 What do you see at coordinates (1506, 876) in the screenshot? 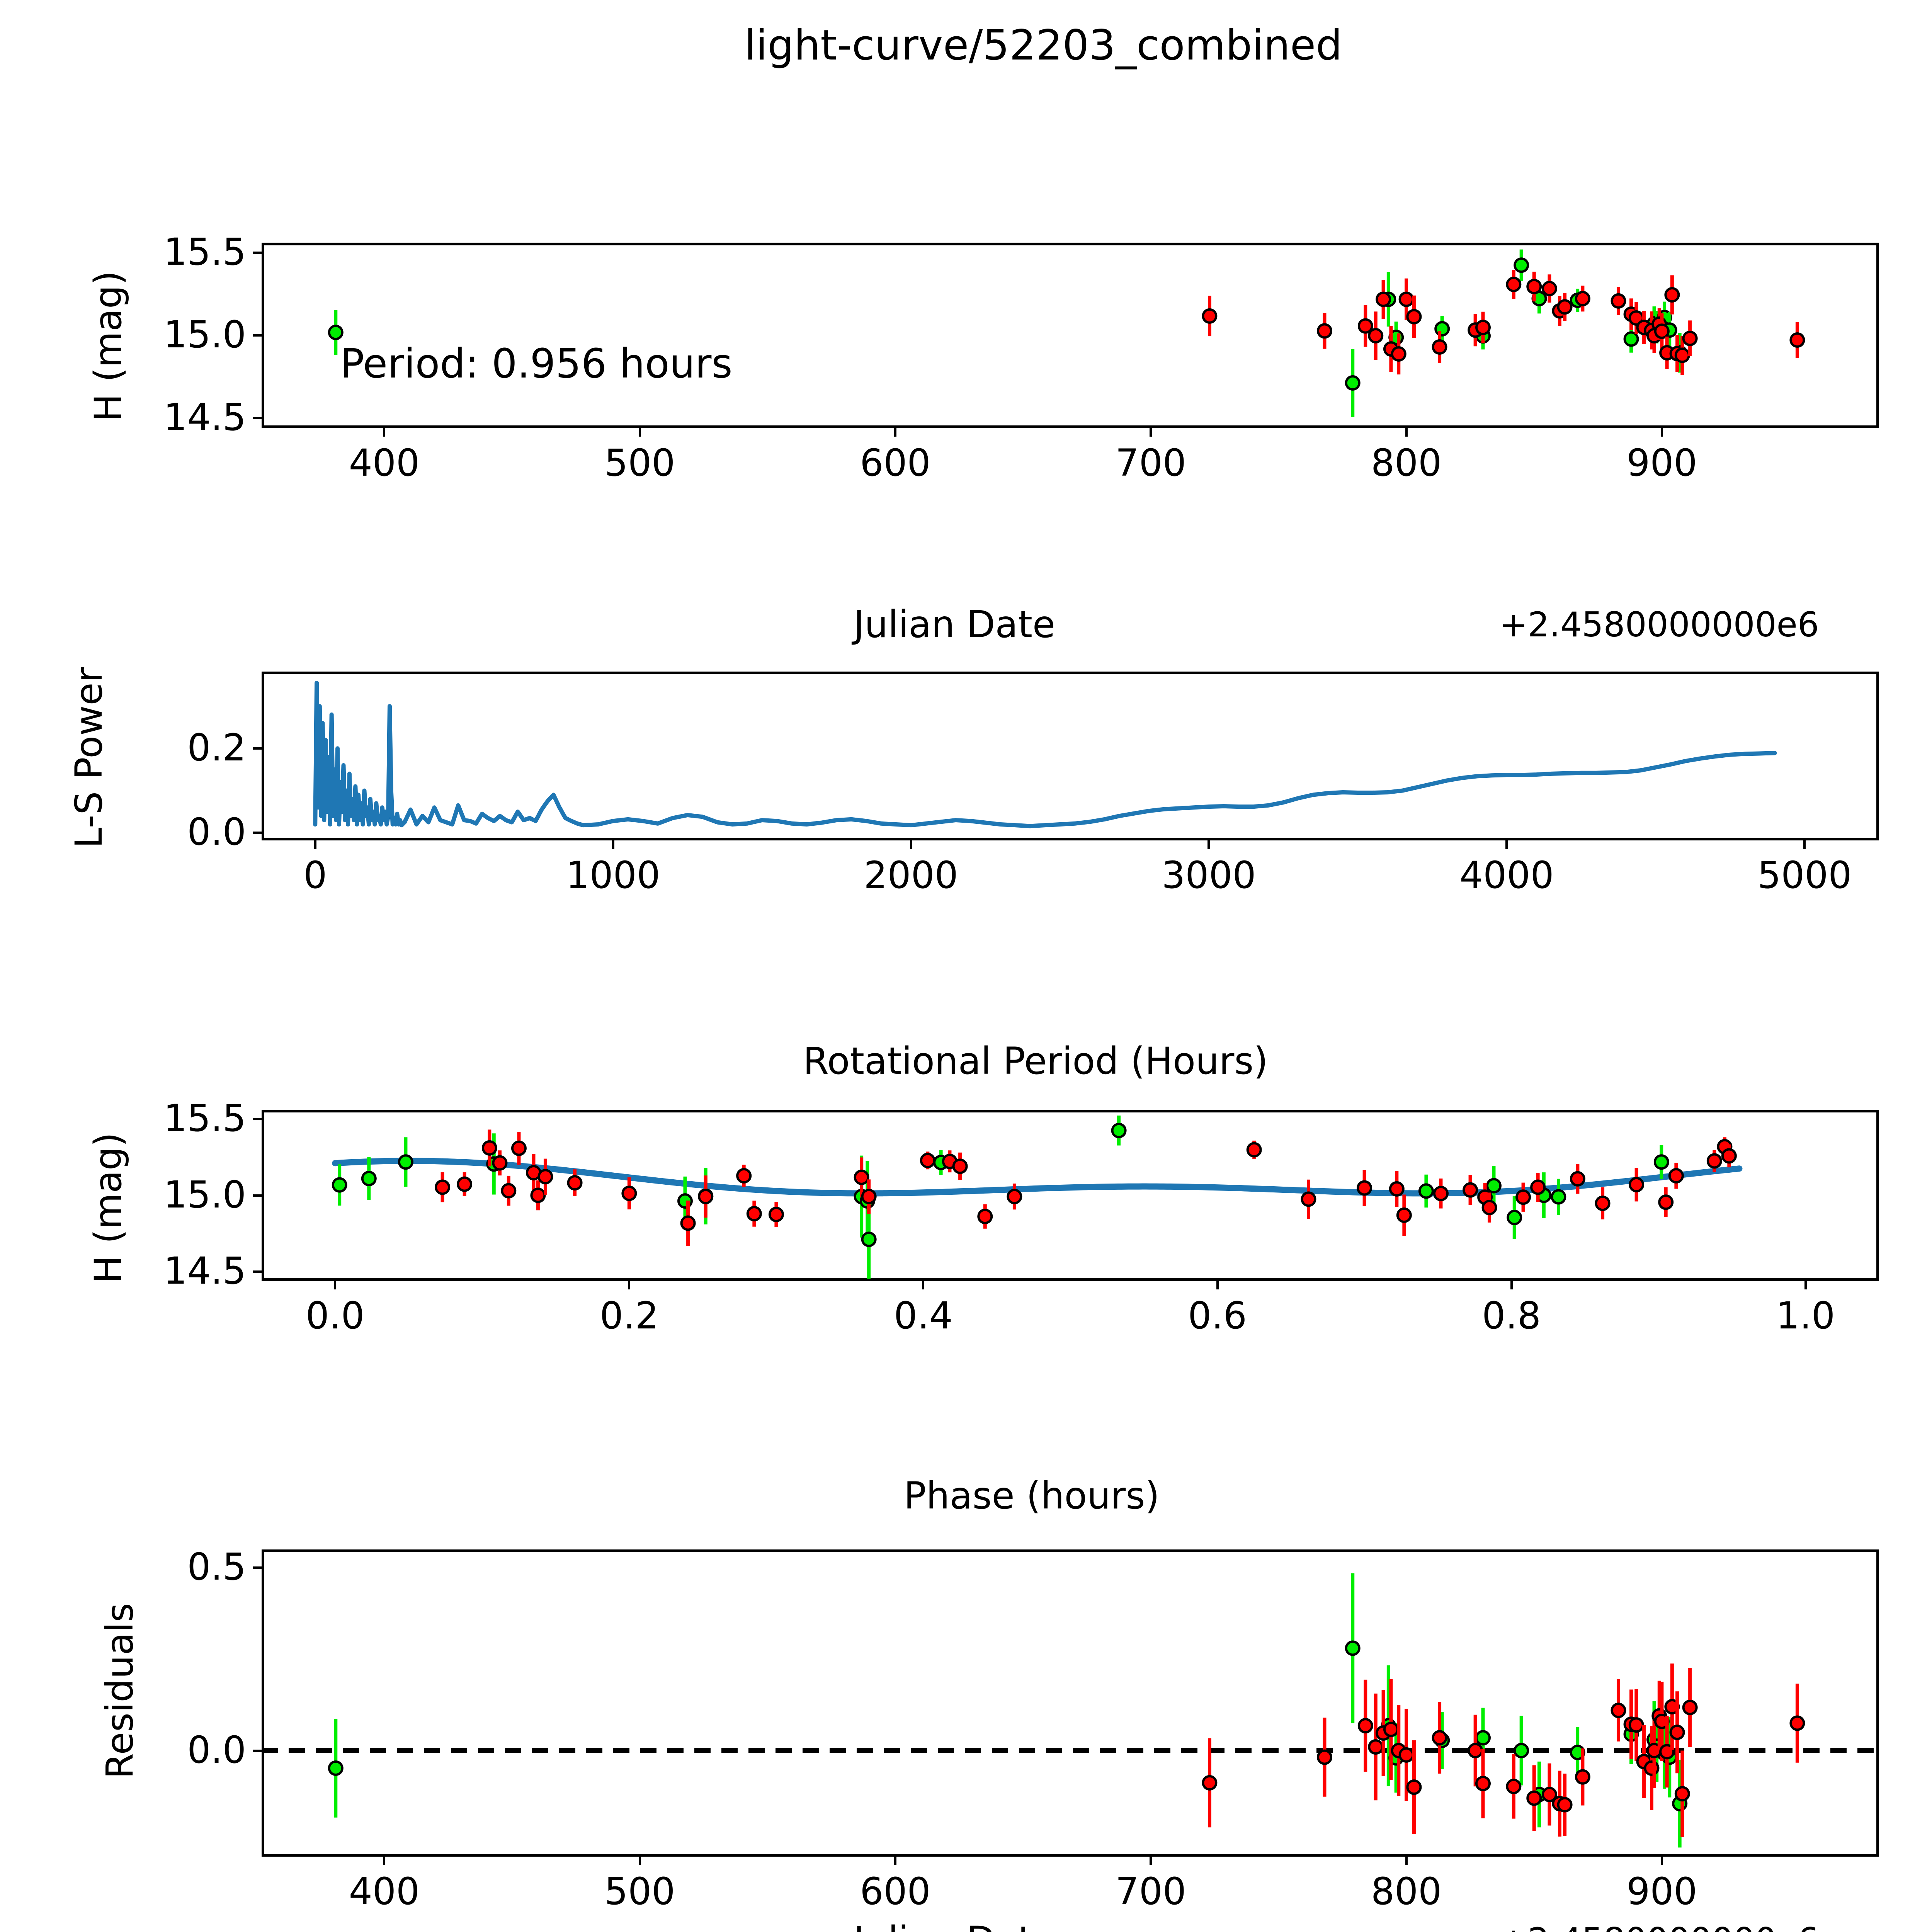
I see `periodogram-x-tick-4000: 4000` at bounding box center [1506, 876].